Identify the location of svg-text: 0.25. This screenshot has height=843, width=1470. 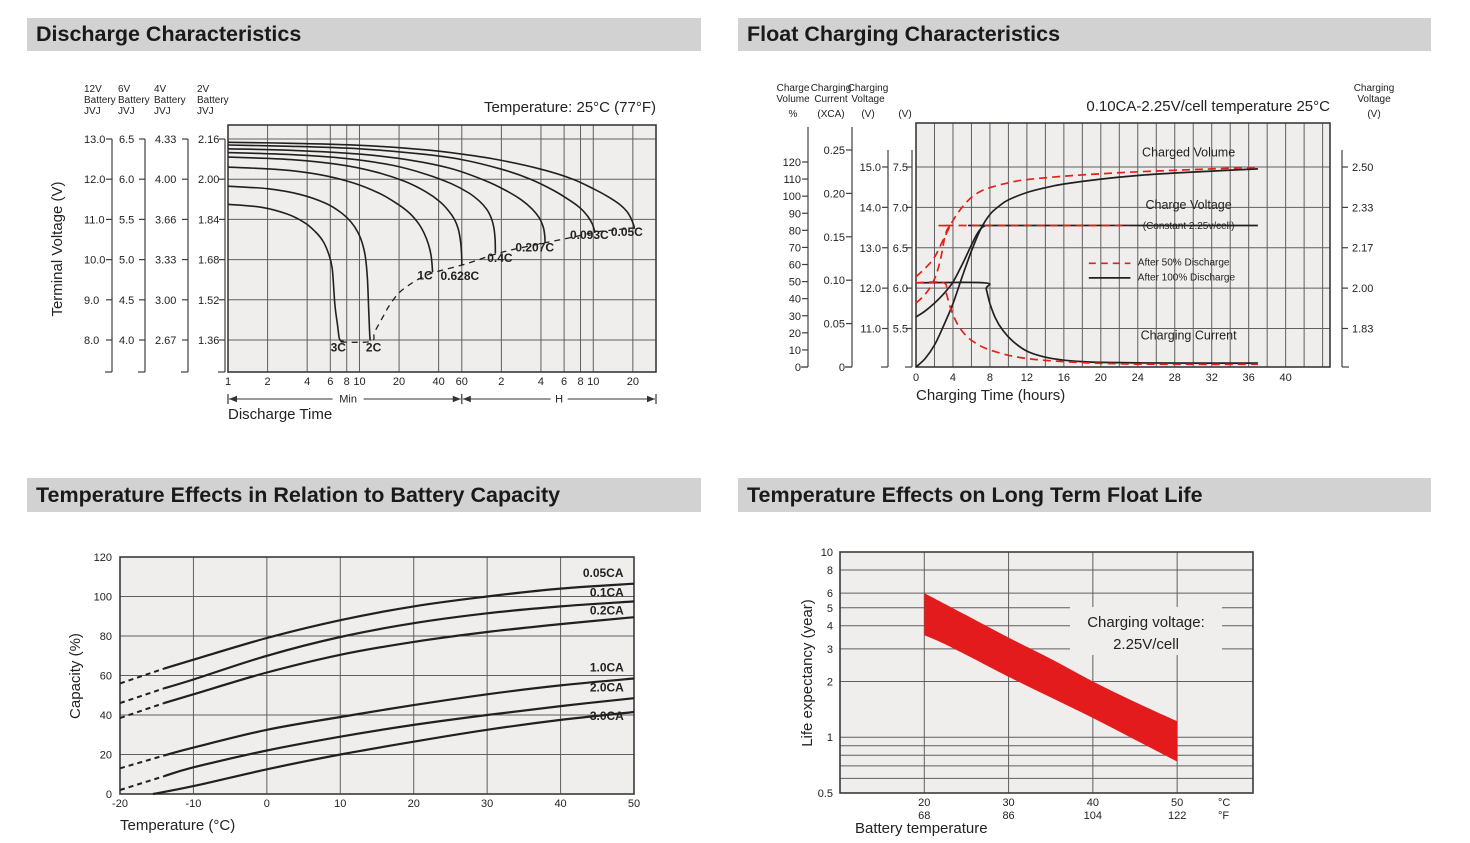
(834, 151).